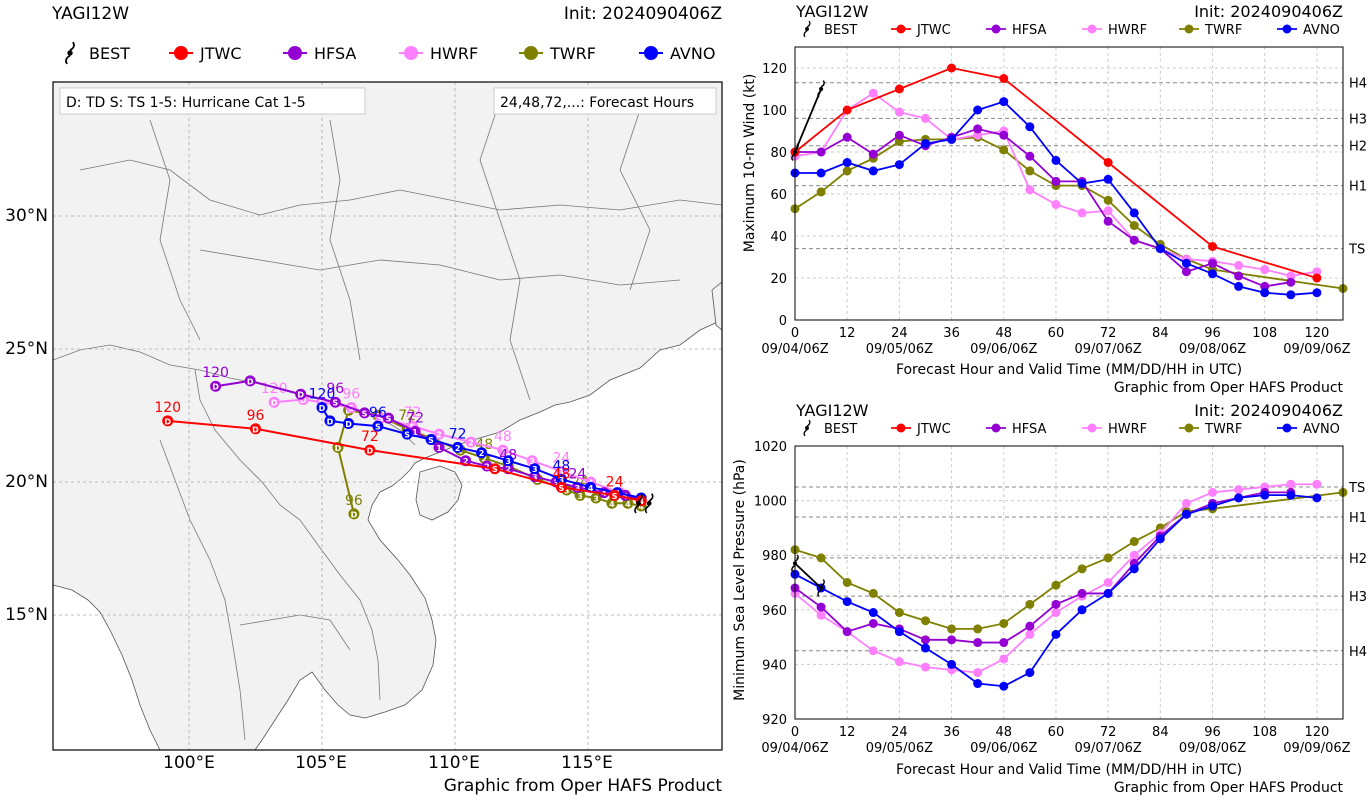 The height and width of the screenshot is (800, 1372). What do you see at coordinates (1358, 119) in the screenshot?
I see `category-label: H3` at bounding box center [1358, 119].